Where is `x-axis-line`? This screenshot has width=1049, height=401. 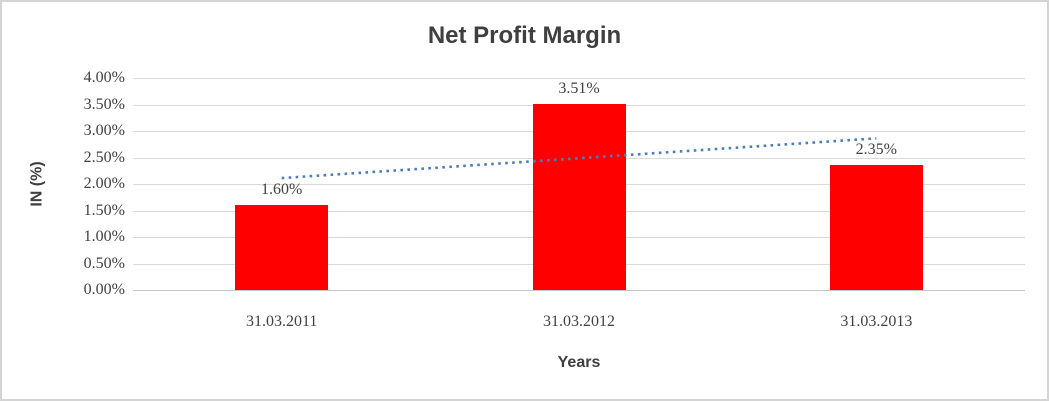 x-axis-line is located at coordinates (579, 290).